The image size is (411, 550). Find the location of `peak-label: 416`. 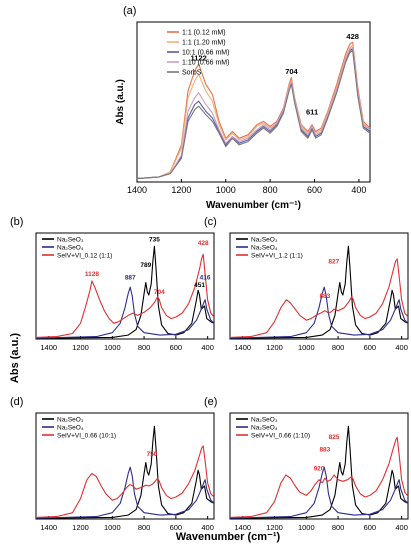

peak-label: 416 is located at coordinates (205, 277).